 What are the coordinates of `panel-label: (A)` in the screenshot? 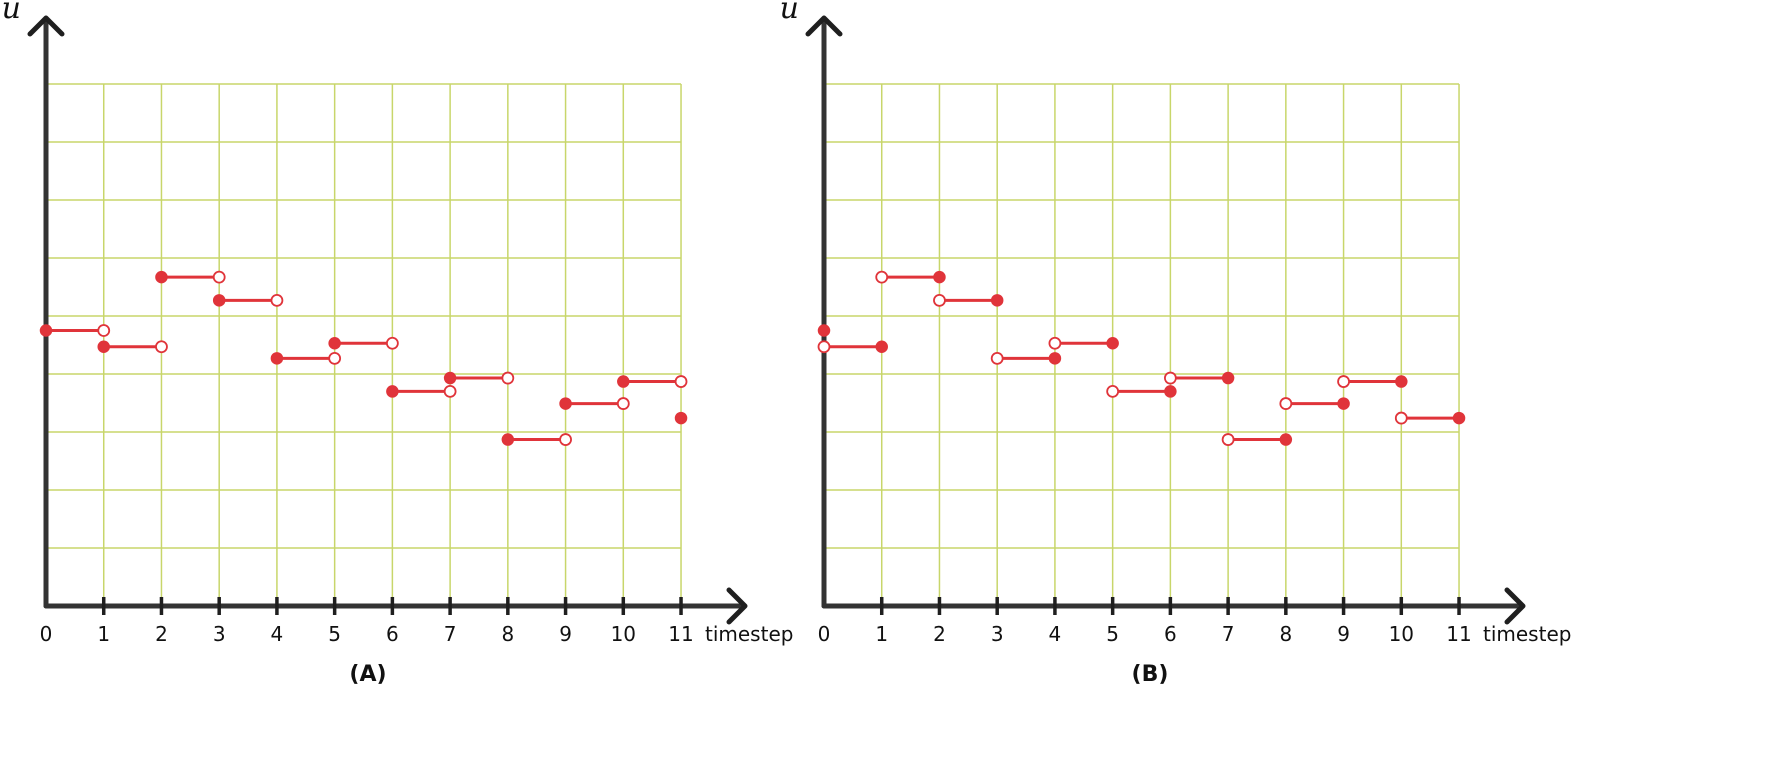 It's located at (367, 674).